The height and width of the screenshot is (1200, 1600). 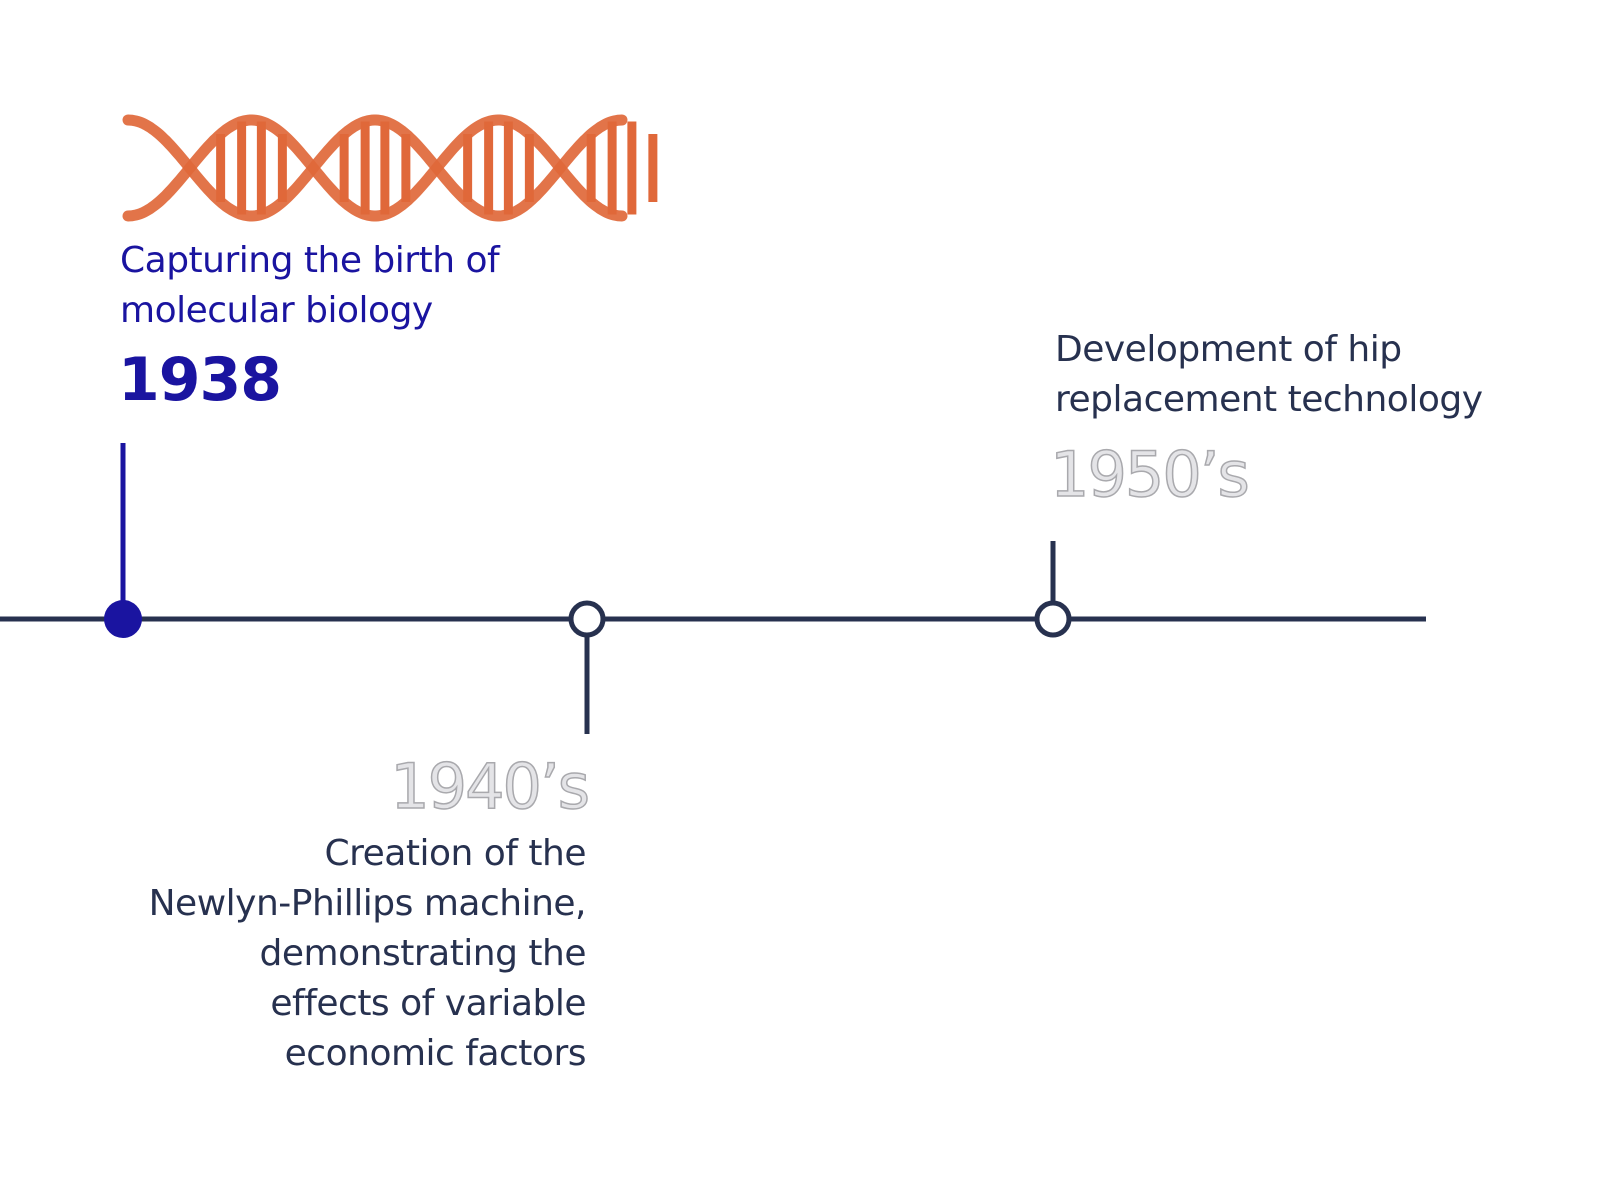 What do you see at coordinates (428, 1003) in the screenshot?
I see `title-line: effects of variable` at bounding box center [428, 1003].